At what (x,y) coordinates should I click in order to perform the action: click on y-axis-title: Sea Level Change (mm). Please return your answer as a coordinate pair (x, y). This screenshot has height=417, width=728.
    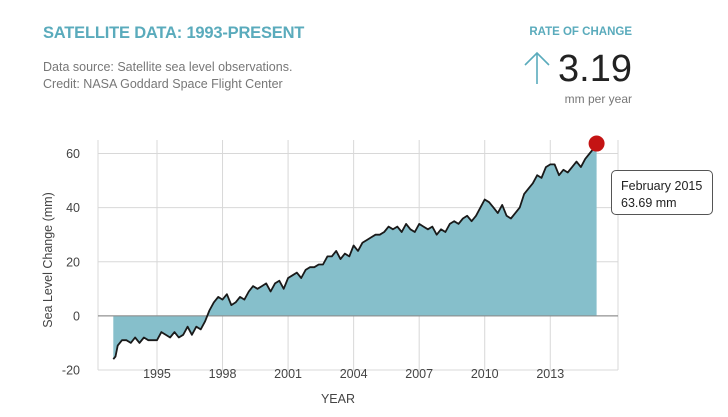
    Looking at the image, I should click on (48, 259).